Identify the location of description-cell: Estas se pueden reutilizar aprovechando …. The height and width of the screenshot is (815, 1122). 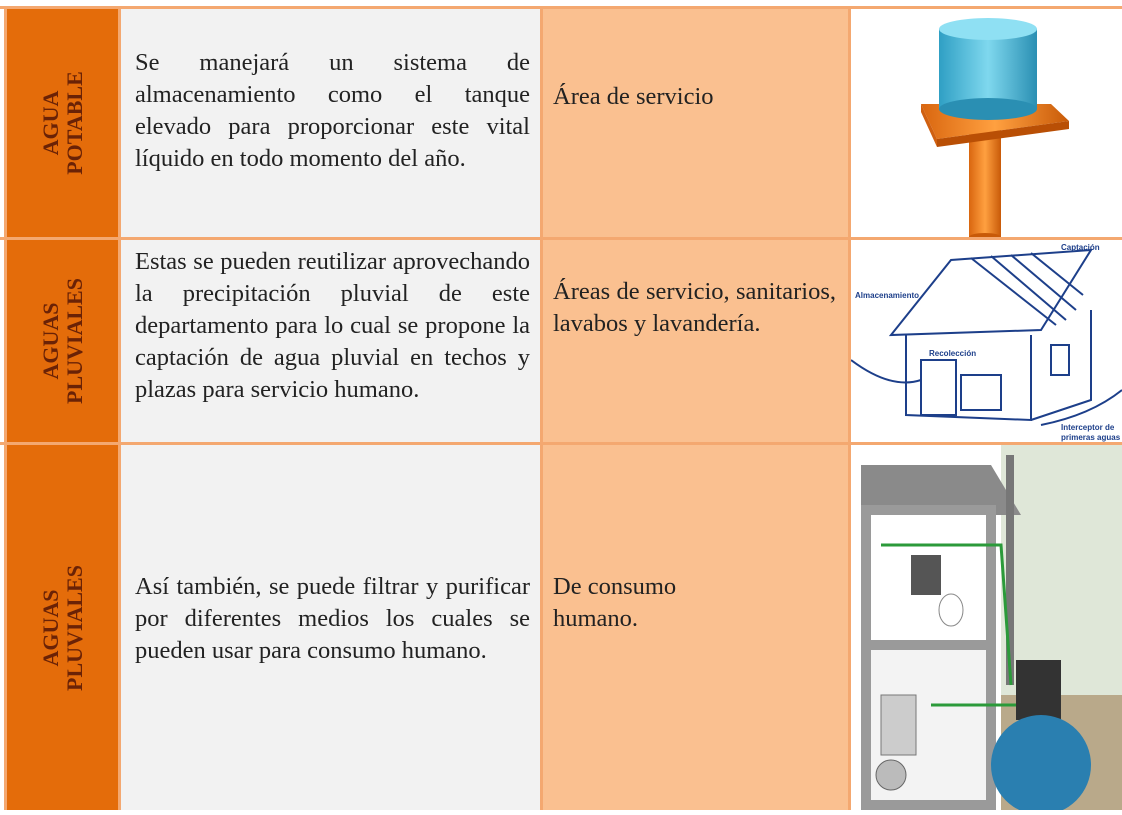
(329, 341).